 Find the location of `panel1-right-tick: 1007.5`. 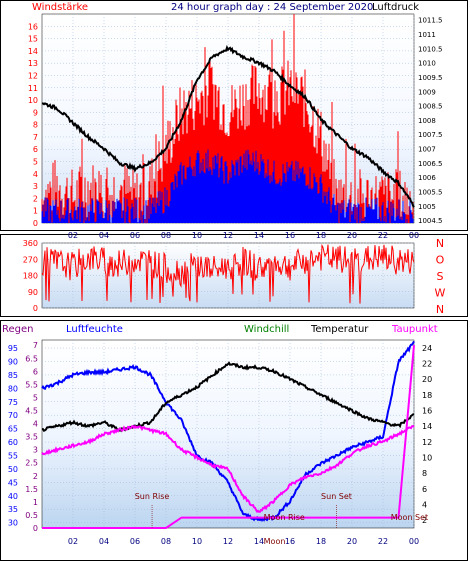

panel1-right-tick: 1007.5 is located at coordinates (430, 135).